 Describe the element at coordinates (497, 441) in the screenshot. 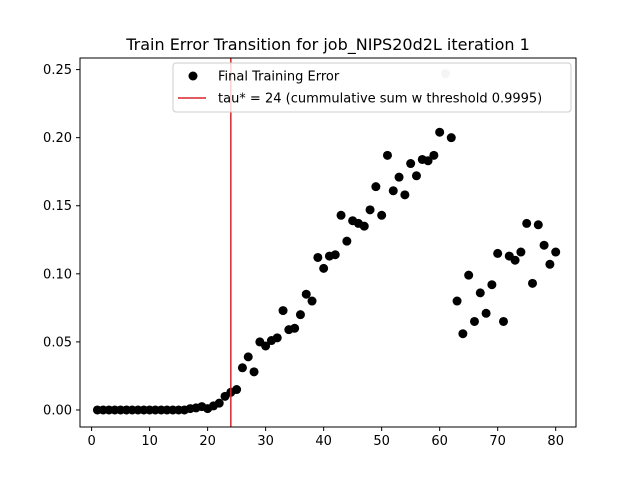

I see `x-tick-label: 70` at that location.